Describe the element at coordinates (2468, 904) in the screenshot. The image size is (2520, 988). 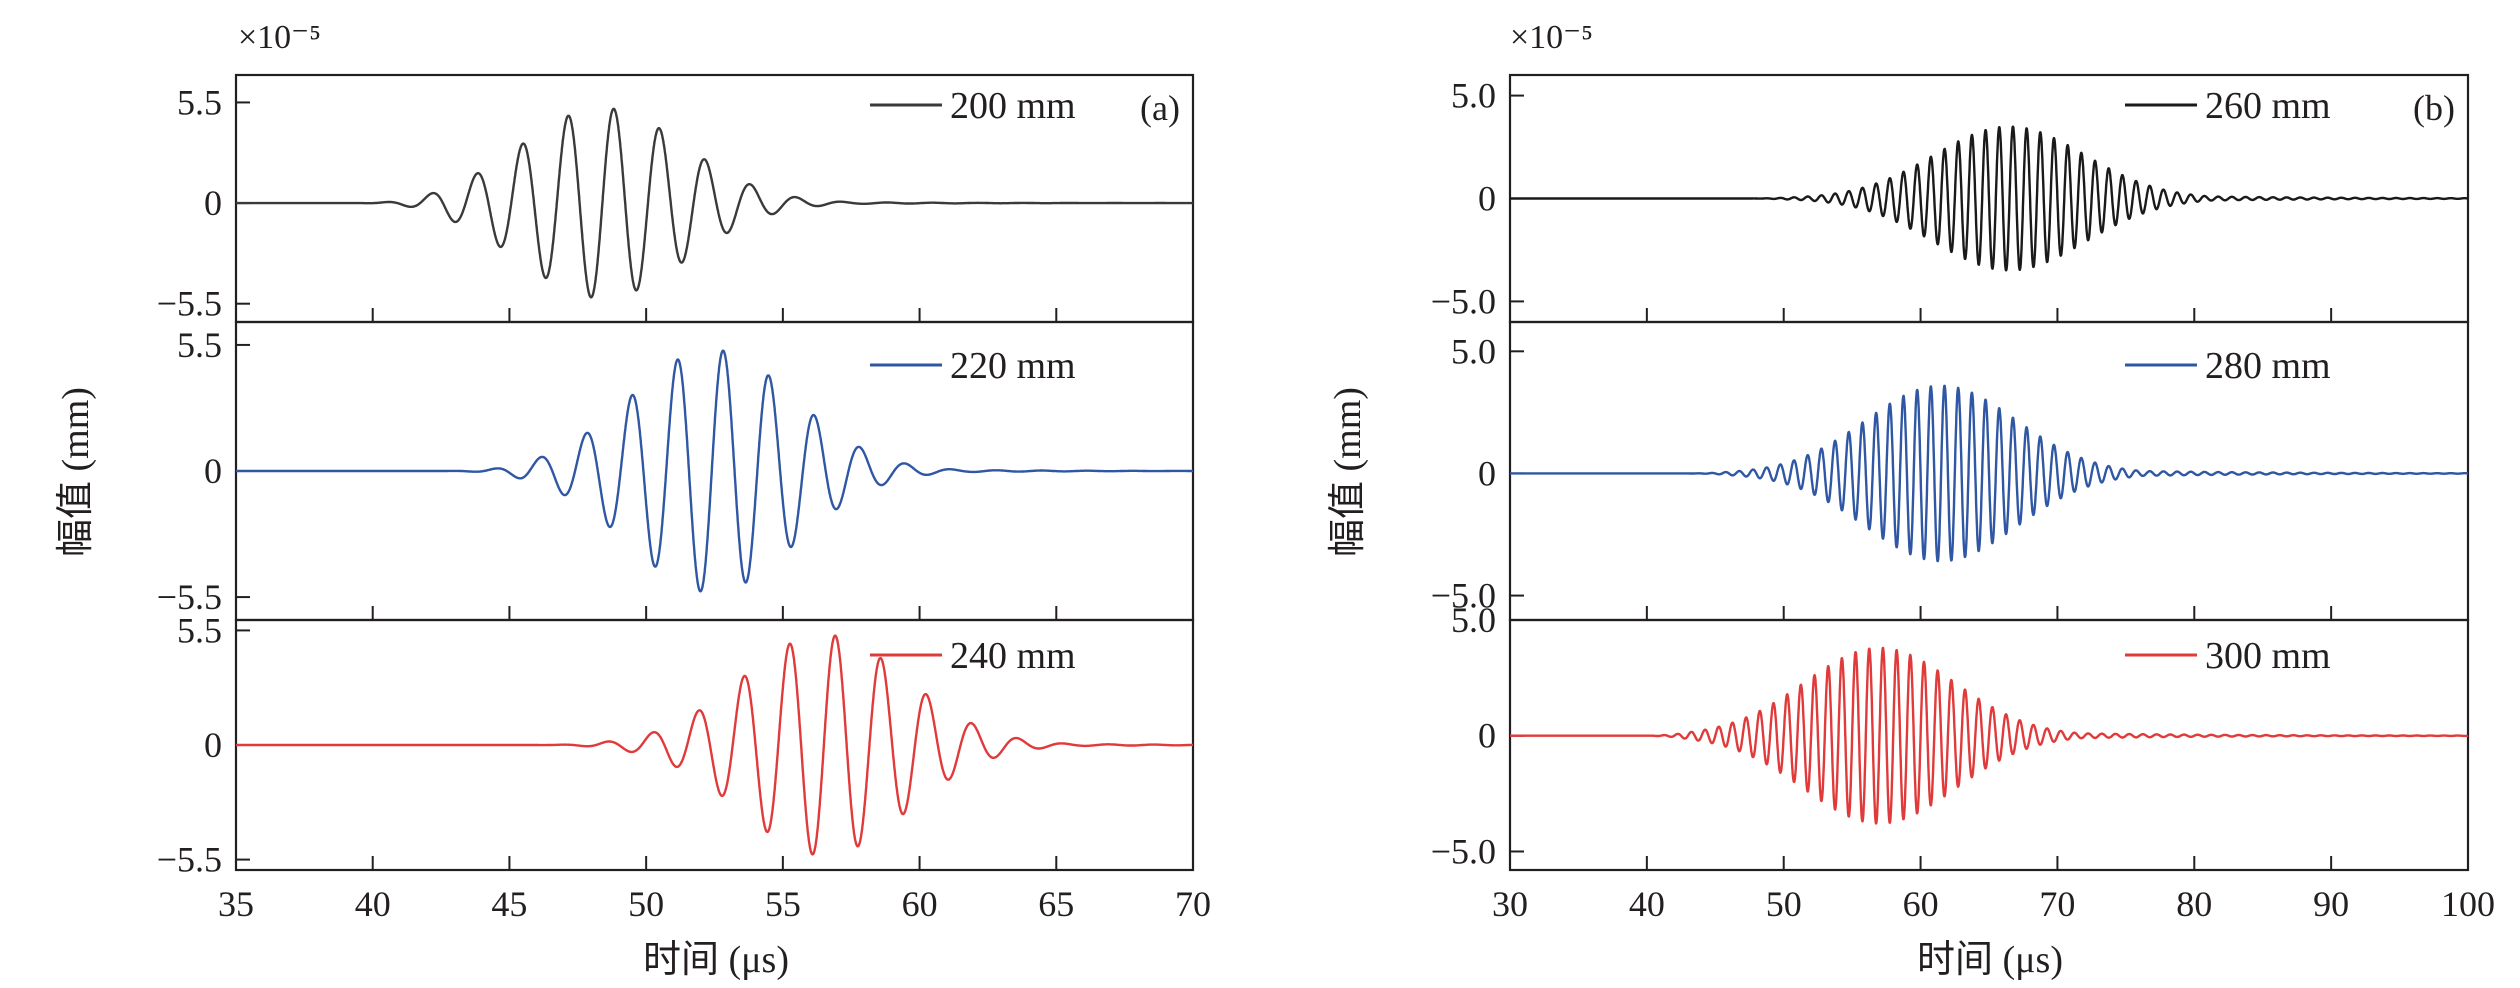
I see `panel-1-x-tick-label: 100` at that location.